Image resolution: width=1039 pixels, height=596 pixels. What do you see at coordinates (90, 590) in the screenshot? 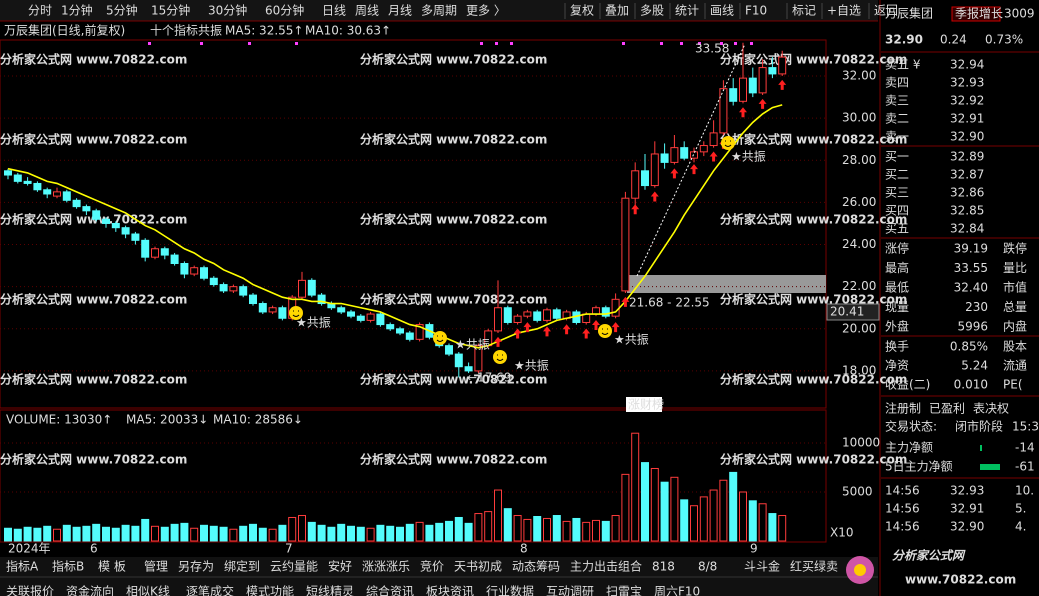
I see `info-tab: 资金流向` at bounding box center [90, 590].